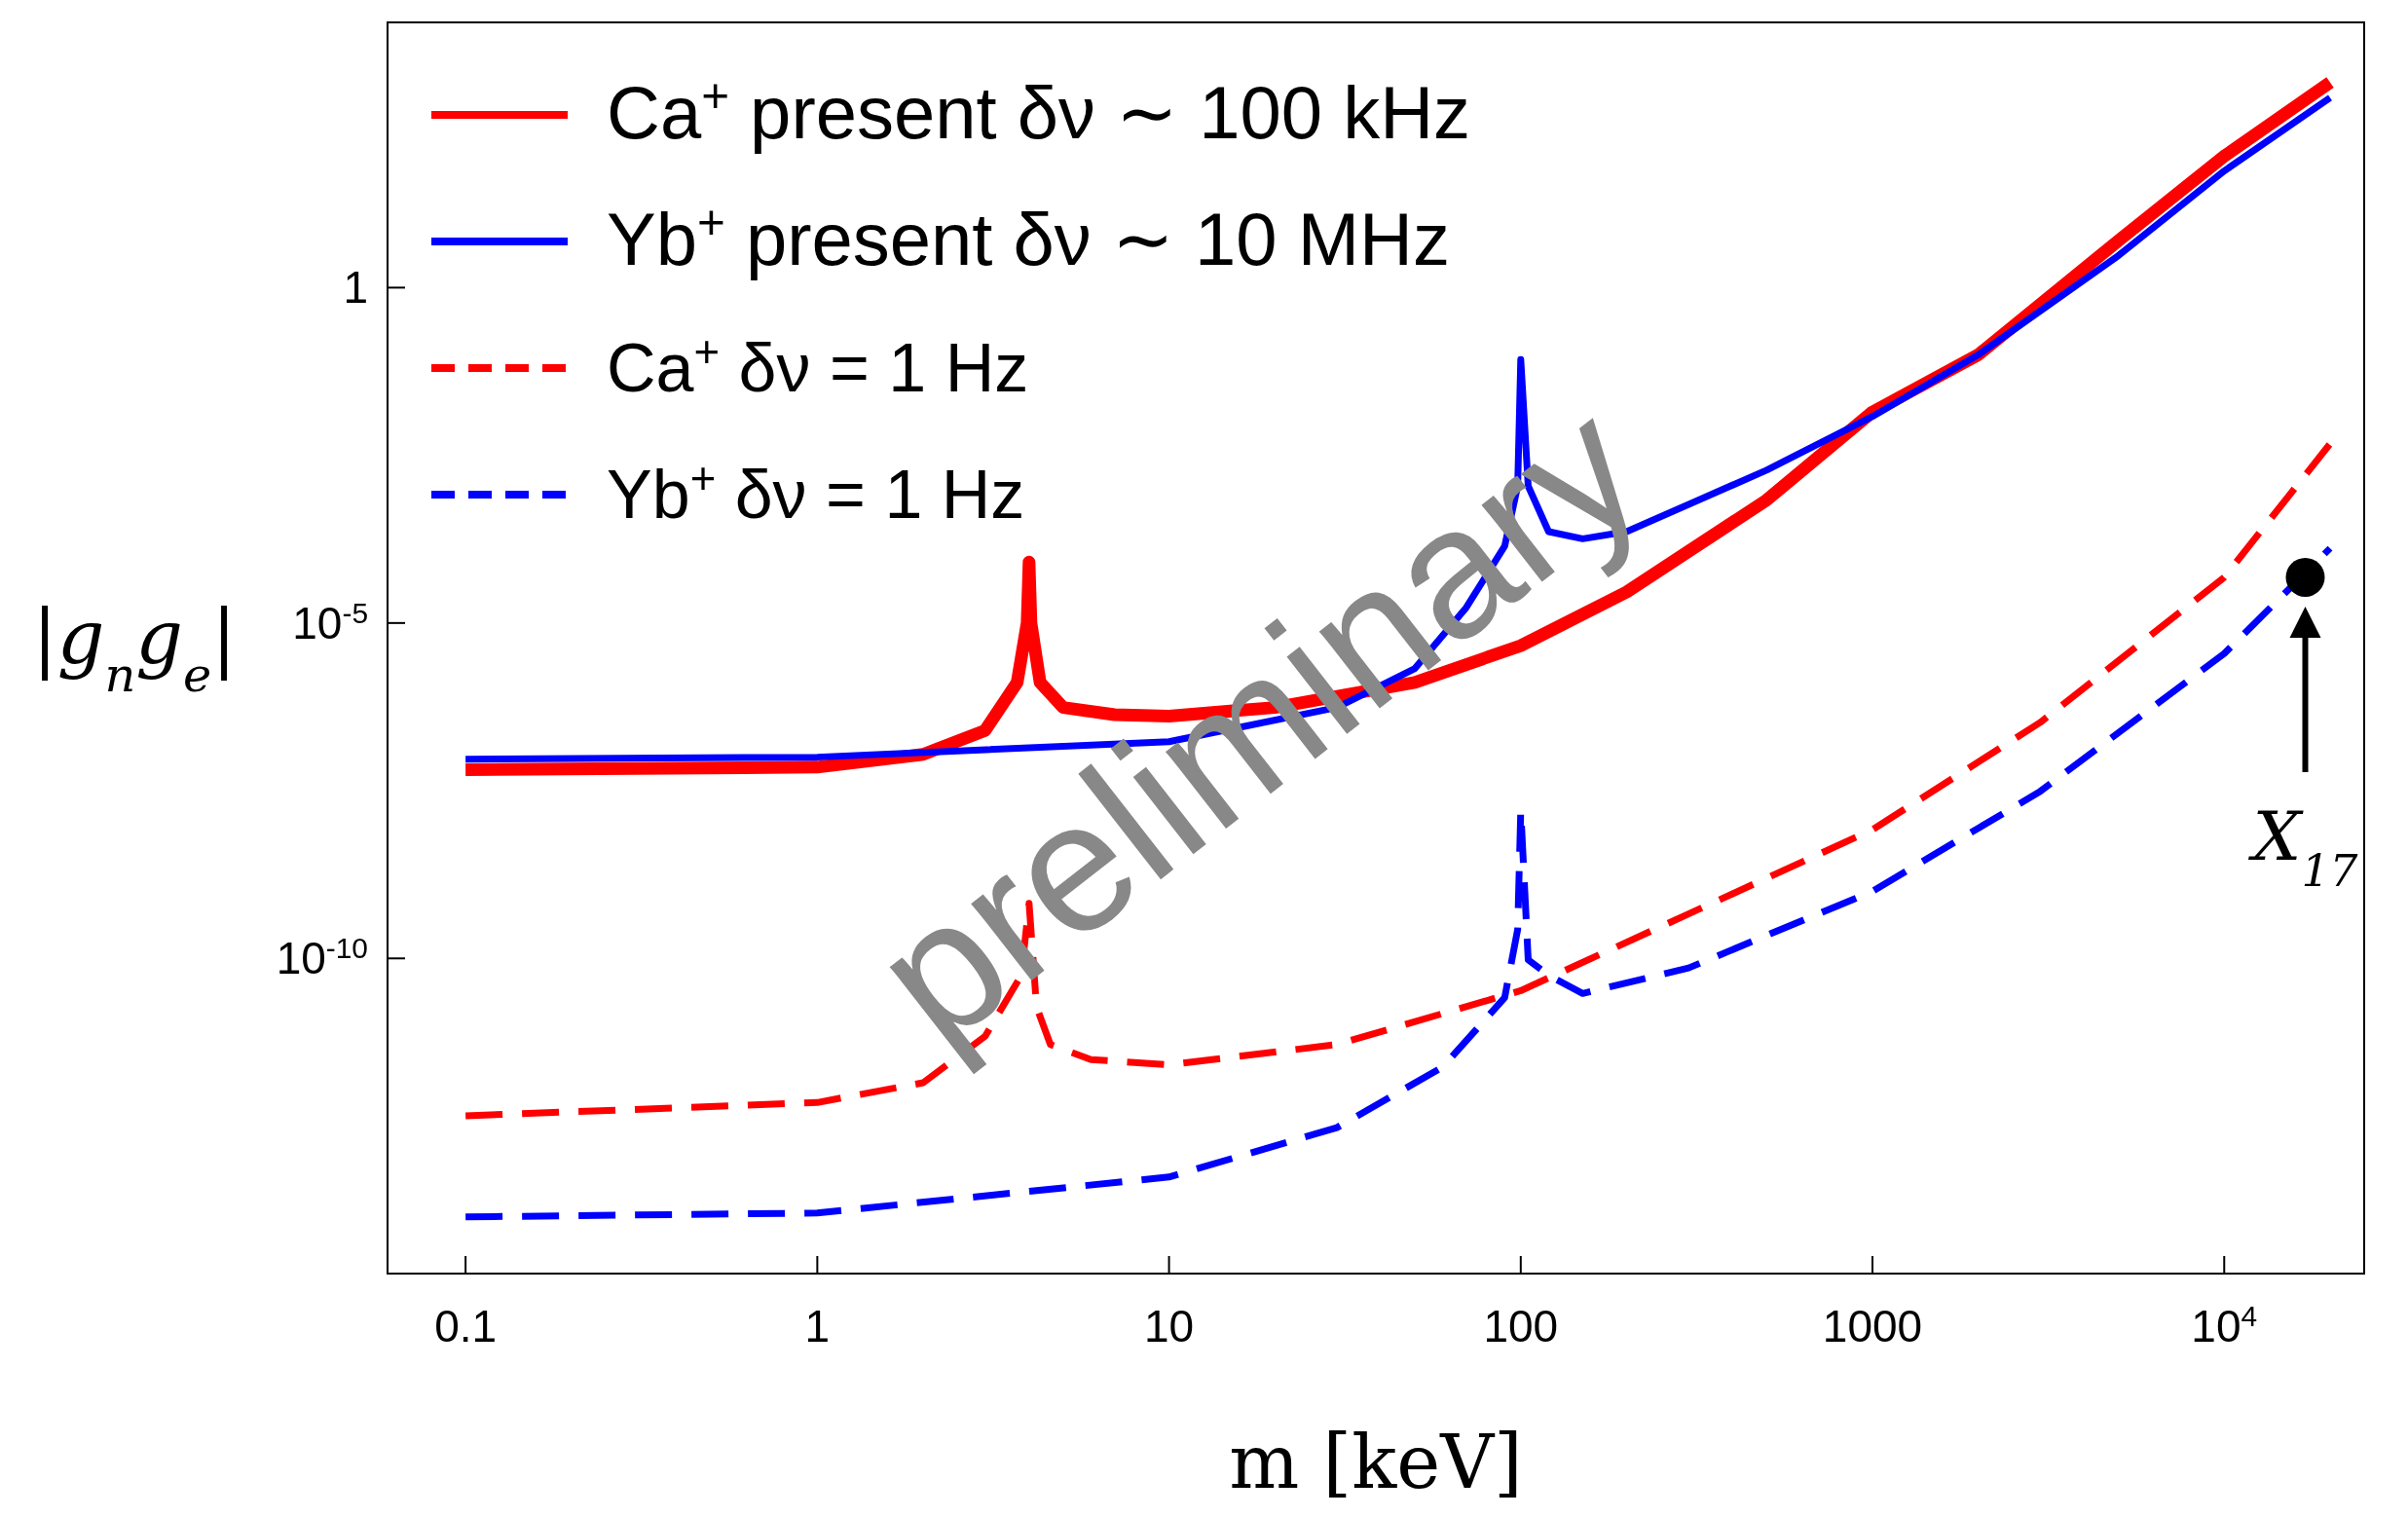 This screenshot has width=2408, height=1517. What do you see at coordinates (818, 1326) in the screenshot?
I see `x-tick-label: 1` at bounding box center [818, 1326].